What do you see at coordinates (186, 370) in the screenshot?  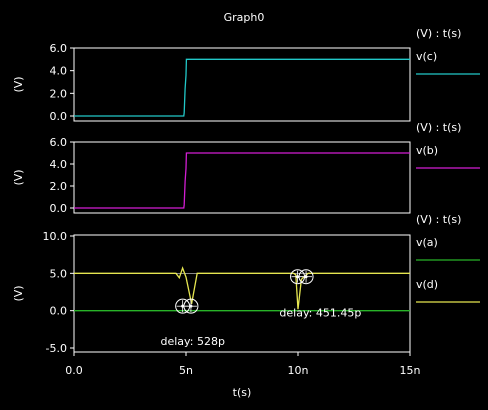 I see `x-tick-label: 5n` at bounding box center [186, 370].